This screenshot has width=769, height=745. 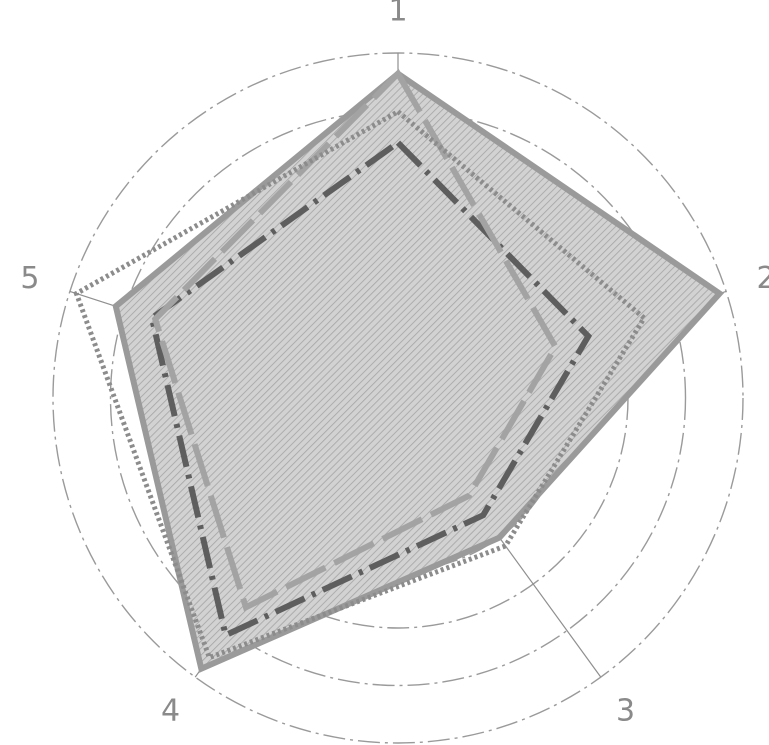 What do you see at coordinates (397, 14) in the screenshot?
I see `axis-label-1: 1` at bounding box center [397, 14].